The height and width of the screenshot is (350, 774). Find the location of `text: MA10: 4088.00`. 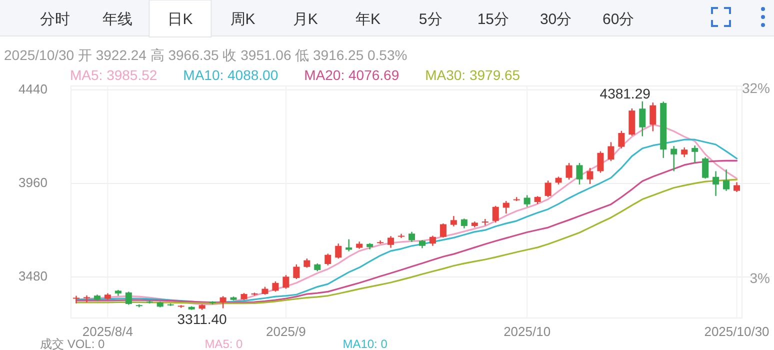

text: MA10: 4088.00 is located at coordinates (230, 75).